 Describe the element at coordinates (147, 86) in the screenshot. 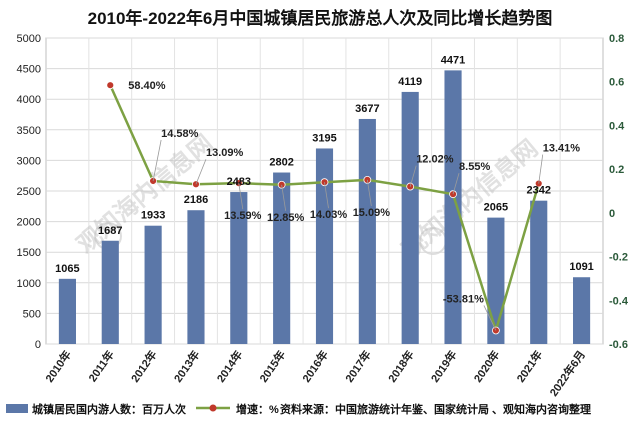

I see `growth-value-label: 58.40%` at that location.